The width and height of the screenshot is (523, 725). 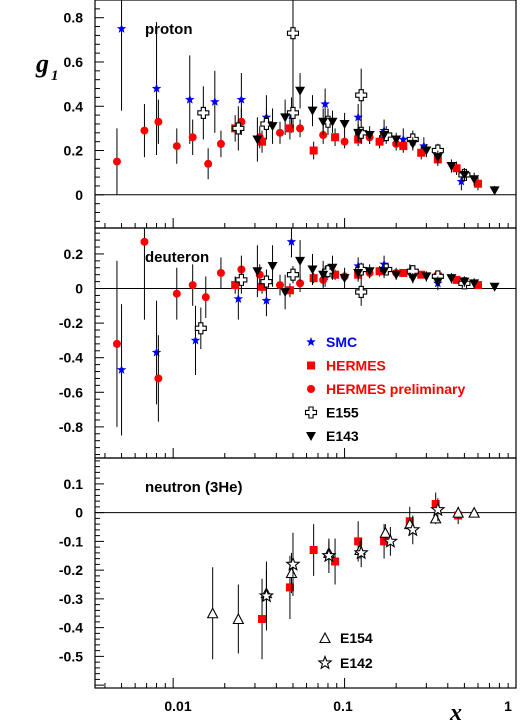 I want to click on legend-marker-e143, so click(x=311, y=436).